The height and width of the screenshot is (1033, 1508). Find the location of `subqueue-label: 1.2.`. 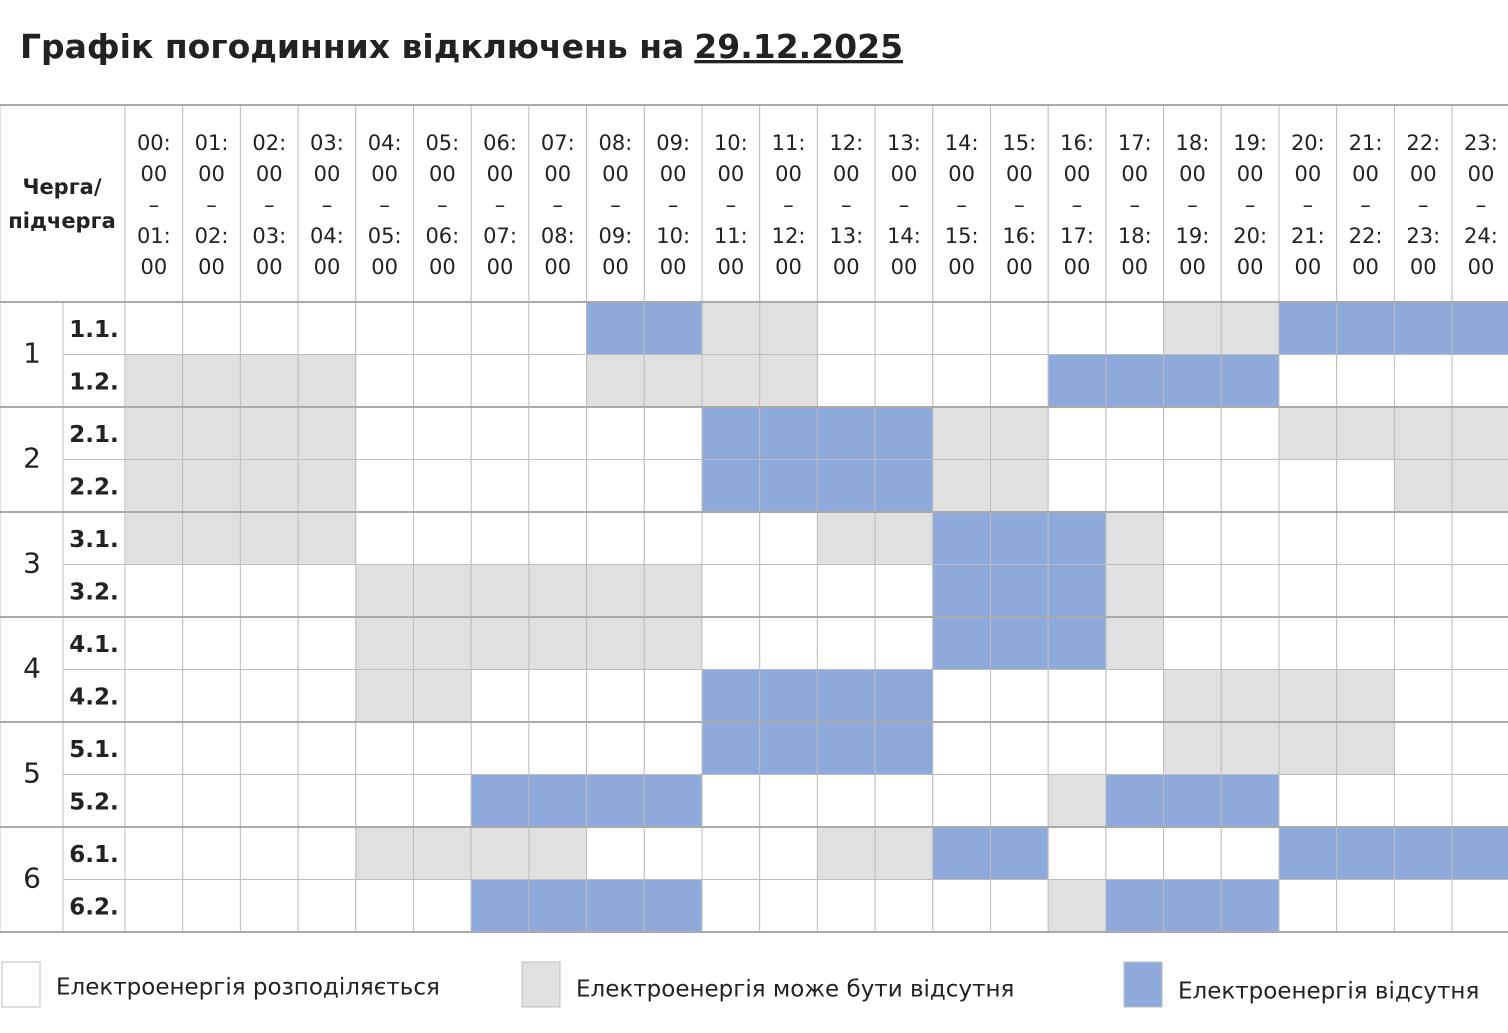

subqueue-label: 1.2. is located at coordinates (93, 382).